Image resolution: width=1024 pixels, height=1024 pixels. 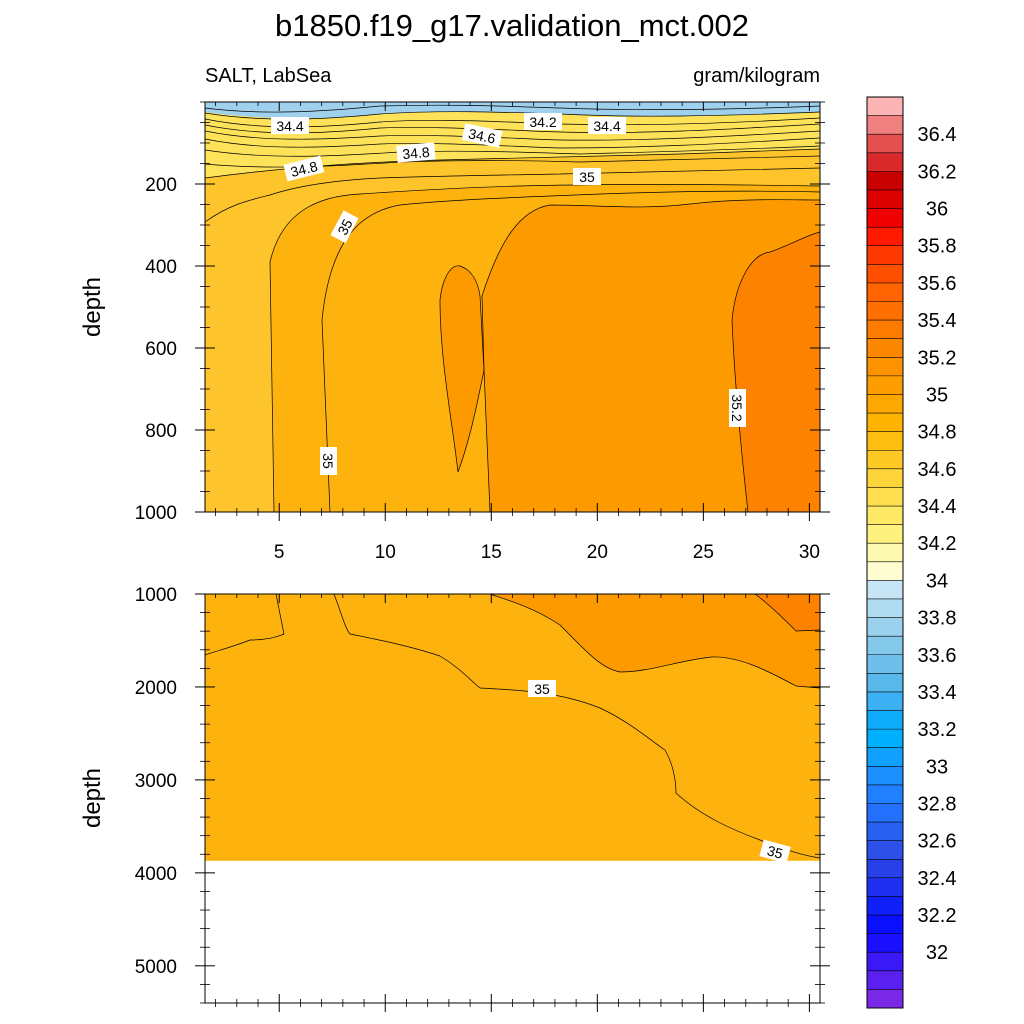 What do you see at coordinates (385, 552) in the screenshot?
I see `x-tick-label: 10` at bounding box center [385, 552].